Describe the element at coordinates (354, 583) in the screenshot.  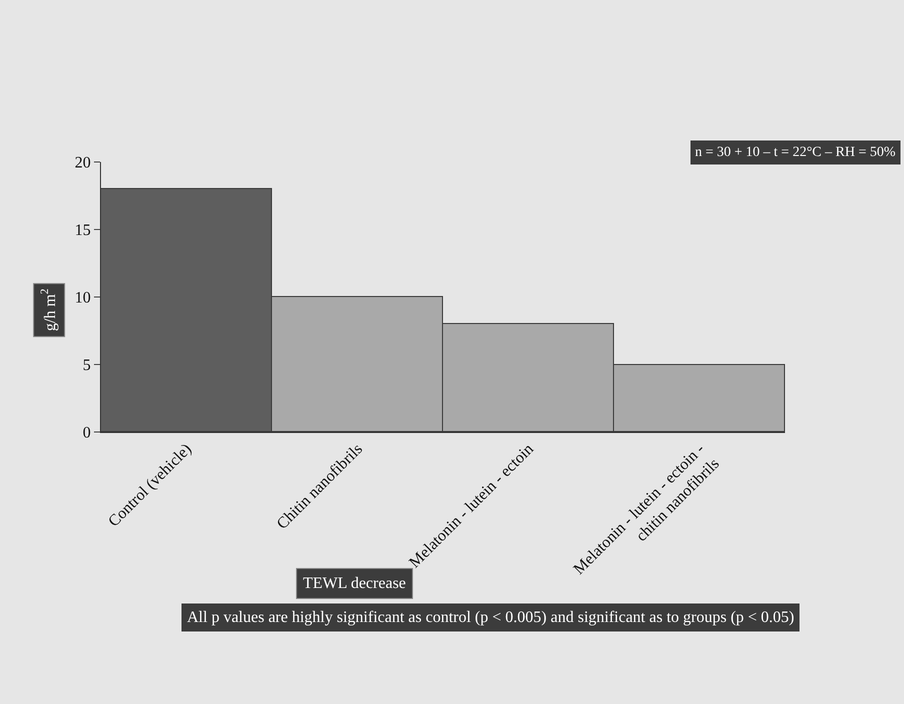
I see `x-axis-title: TEWL decrease` at that location.